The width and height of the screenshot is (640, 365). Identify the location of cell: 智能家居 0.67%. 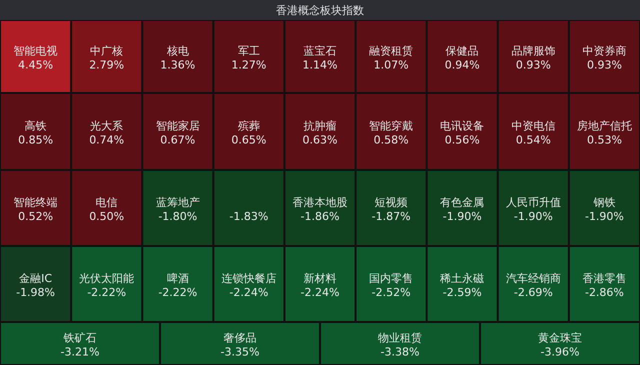
(178, 131).